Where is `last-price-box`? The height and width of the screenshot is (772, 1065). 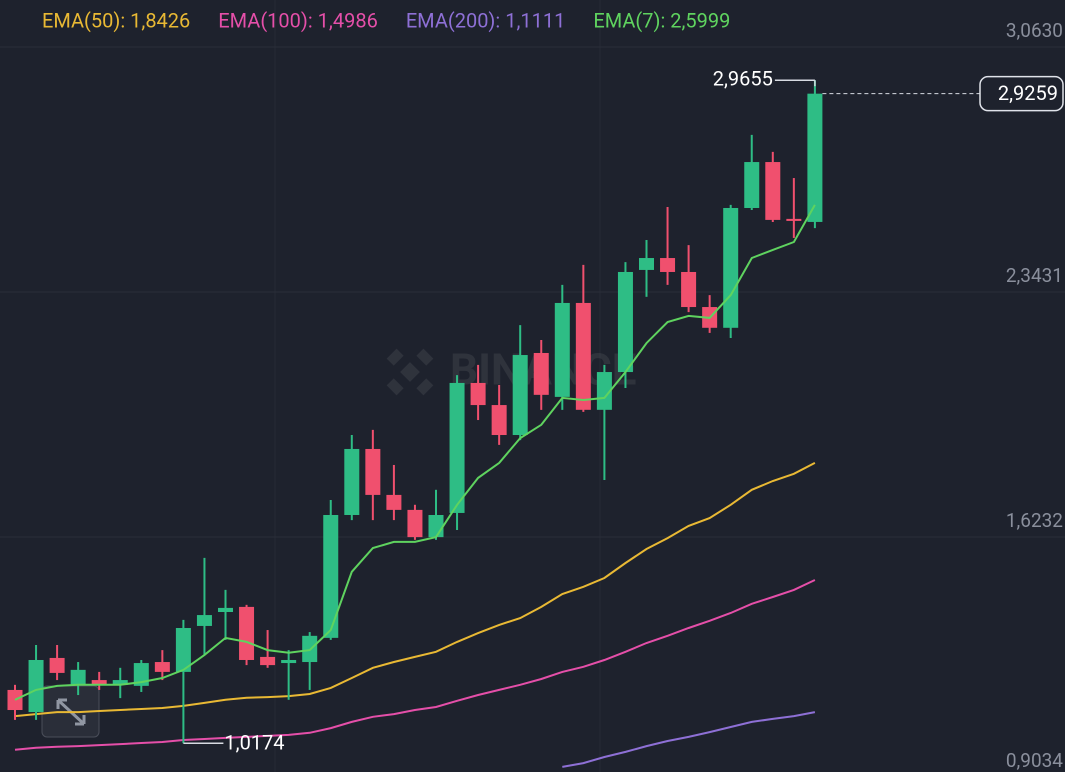 last-price-box is located at coordinates (1021, 93).